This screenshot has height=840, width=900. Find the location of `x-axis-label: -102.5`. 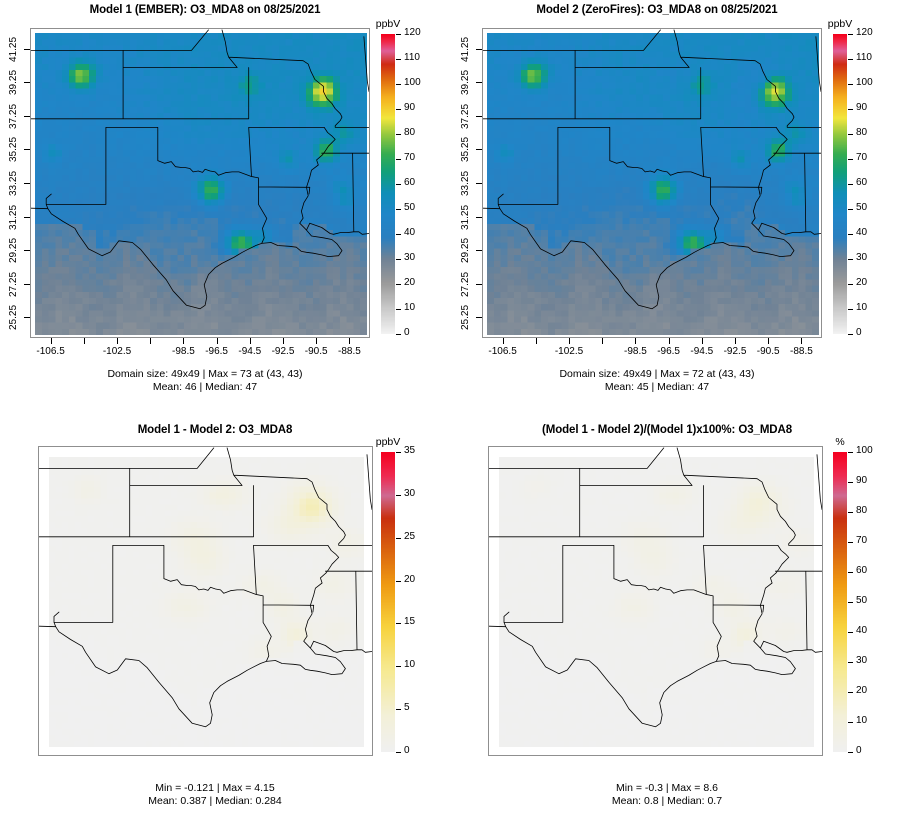

x-axis-label: -102.5 is located at coordinates (117, 351).